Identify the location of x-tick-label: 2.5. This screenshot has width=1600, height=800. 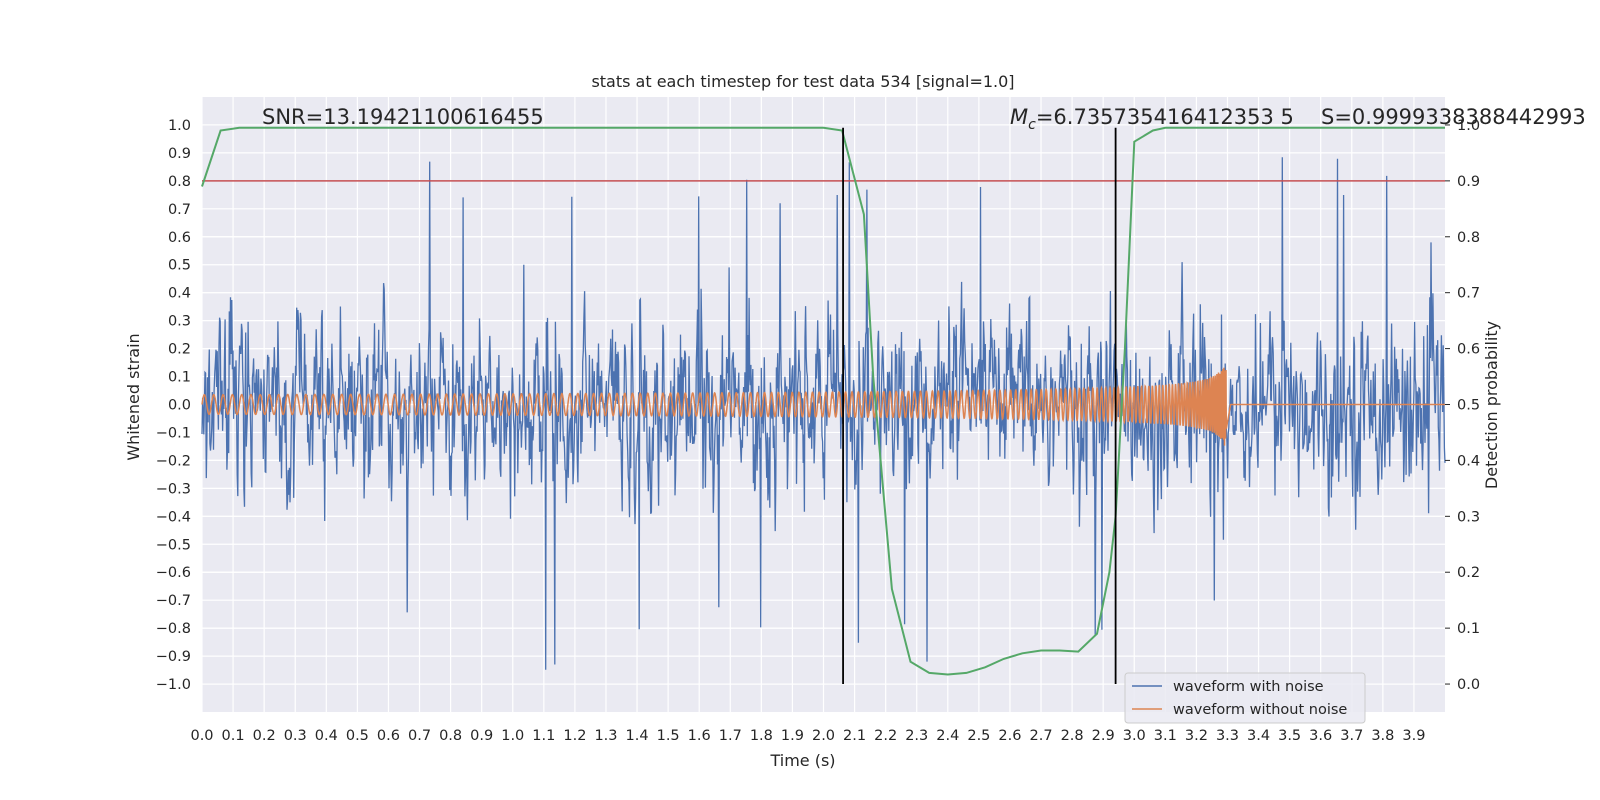
(978, 736).